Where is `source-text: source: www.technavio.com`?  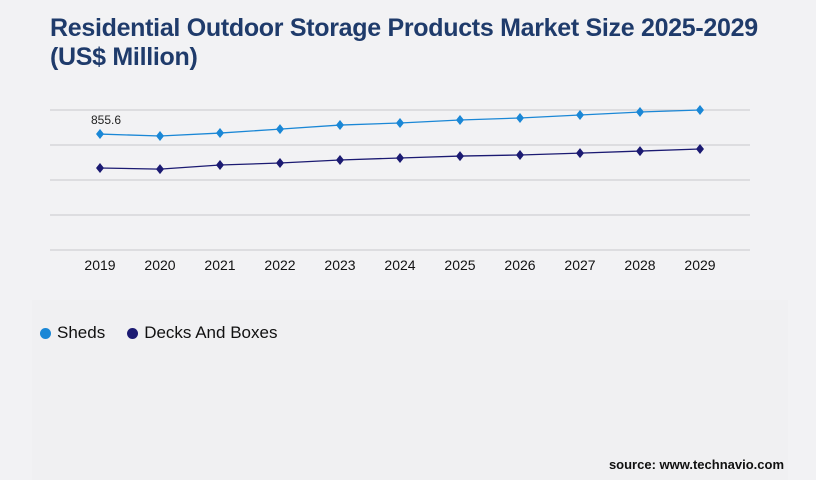 source-text: source: www.technavio.com is located at coordinates (696, 464).